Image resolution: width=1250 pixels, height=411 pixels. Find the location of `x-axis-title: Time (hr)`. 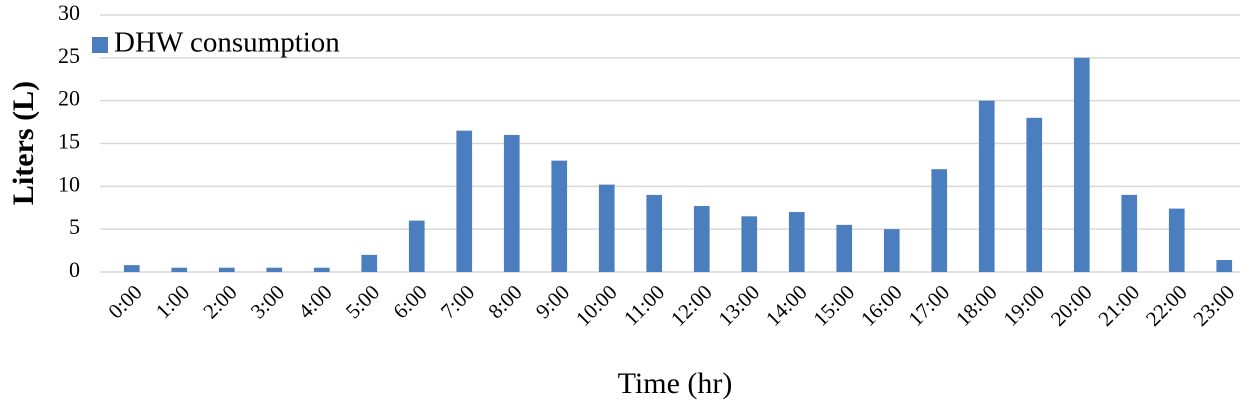

x-axis-title: Time (hr) is located at coordinates (675, 383).